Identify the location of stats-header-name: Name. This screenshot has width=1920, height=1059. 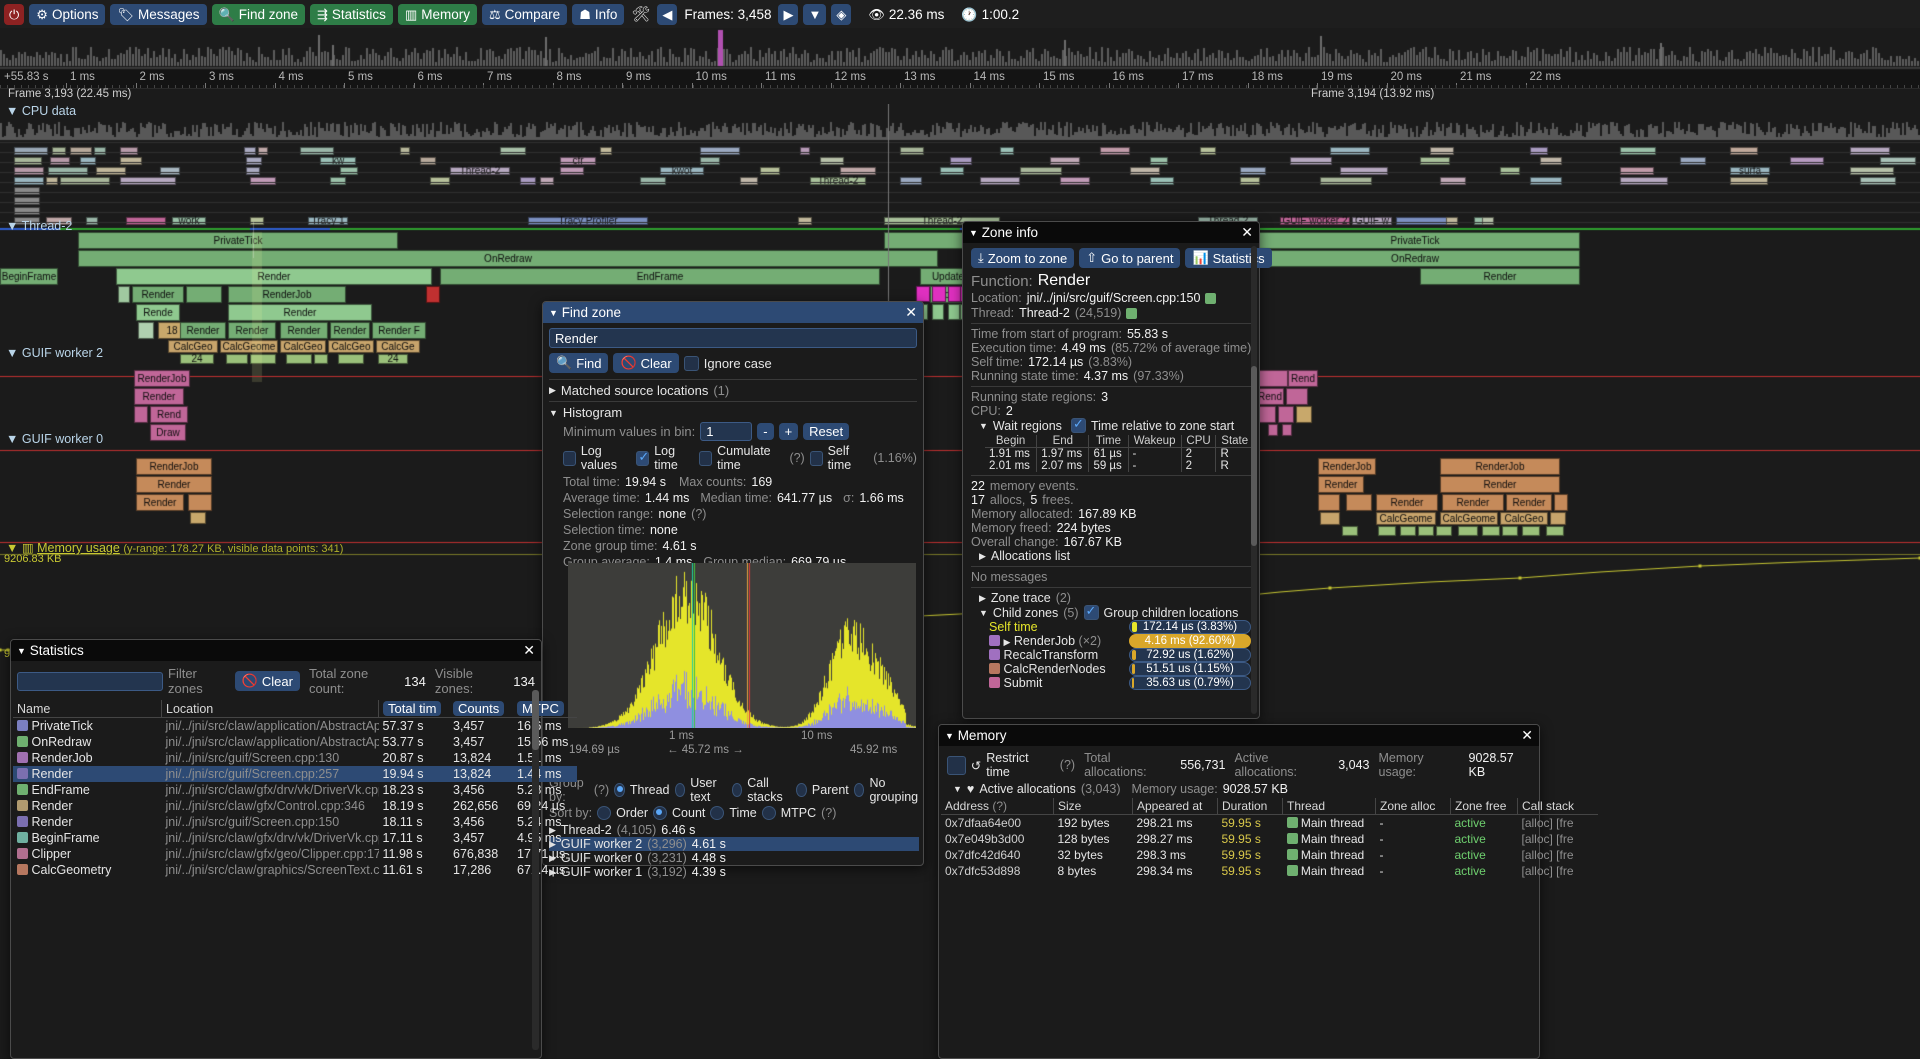
(87, 709).